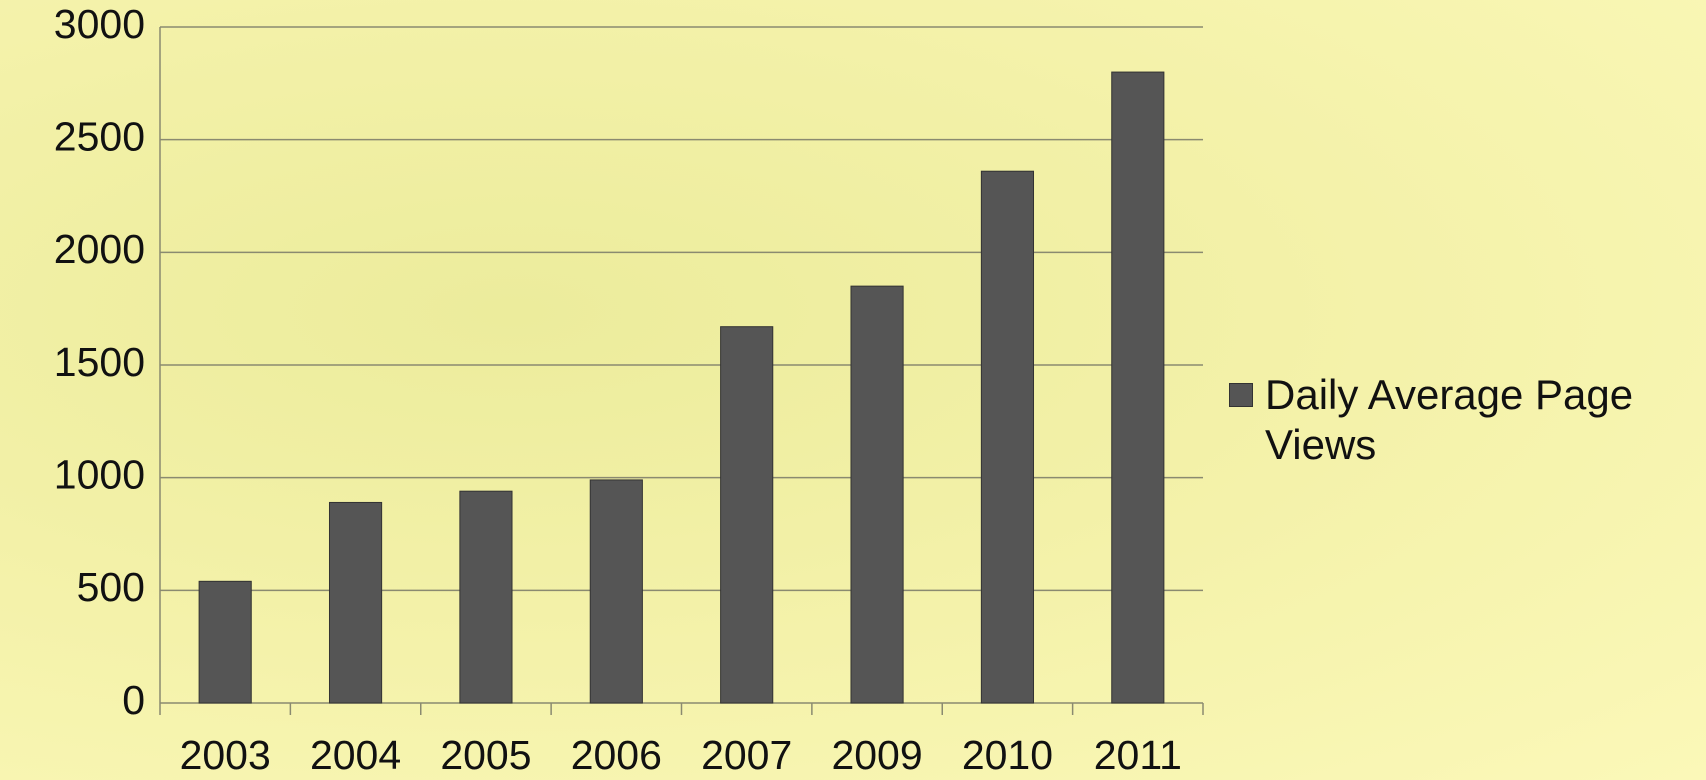  I want to click on x-tick-label: 2006, so click(616, 755).